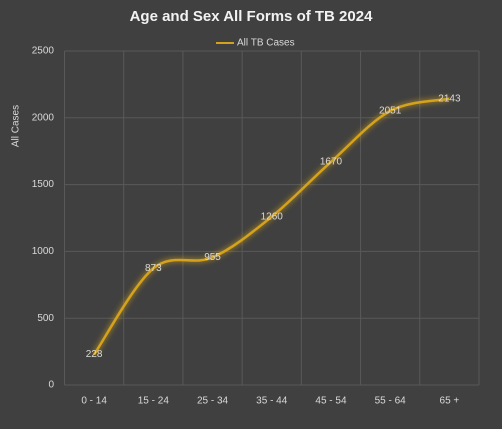 This screenshot has width=502, height=429. Describe the element at coordinates (331, 401) in the screenshot. I see `x-tick-label: 45 - 54` at that location.